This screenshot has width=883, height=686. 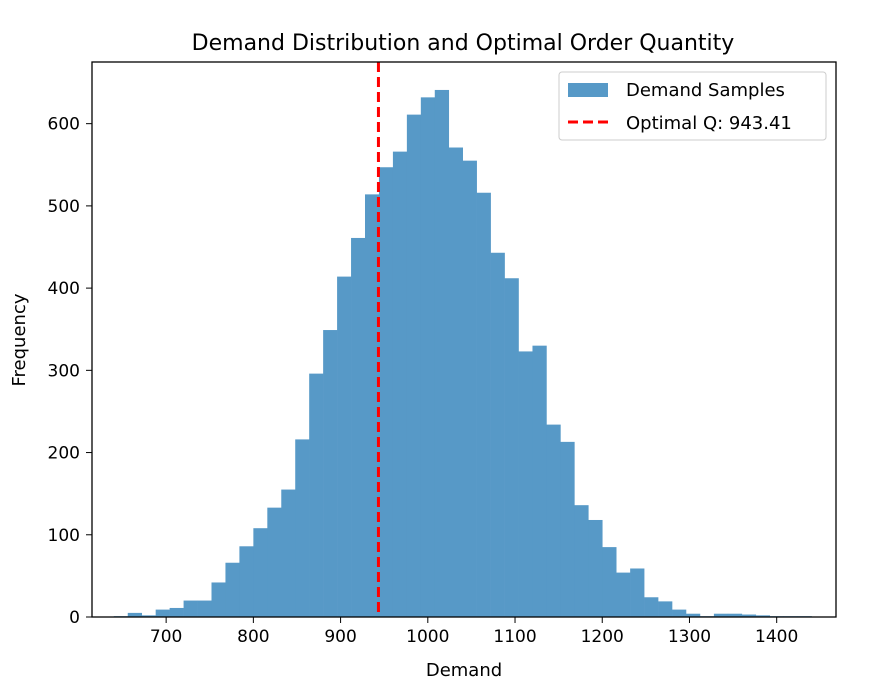 I want to click on y-tick-label: 400, so click(x=64, y=289).